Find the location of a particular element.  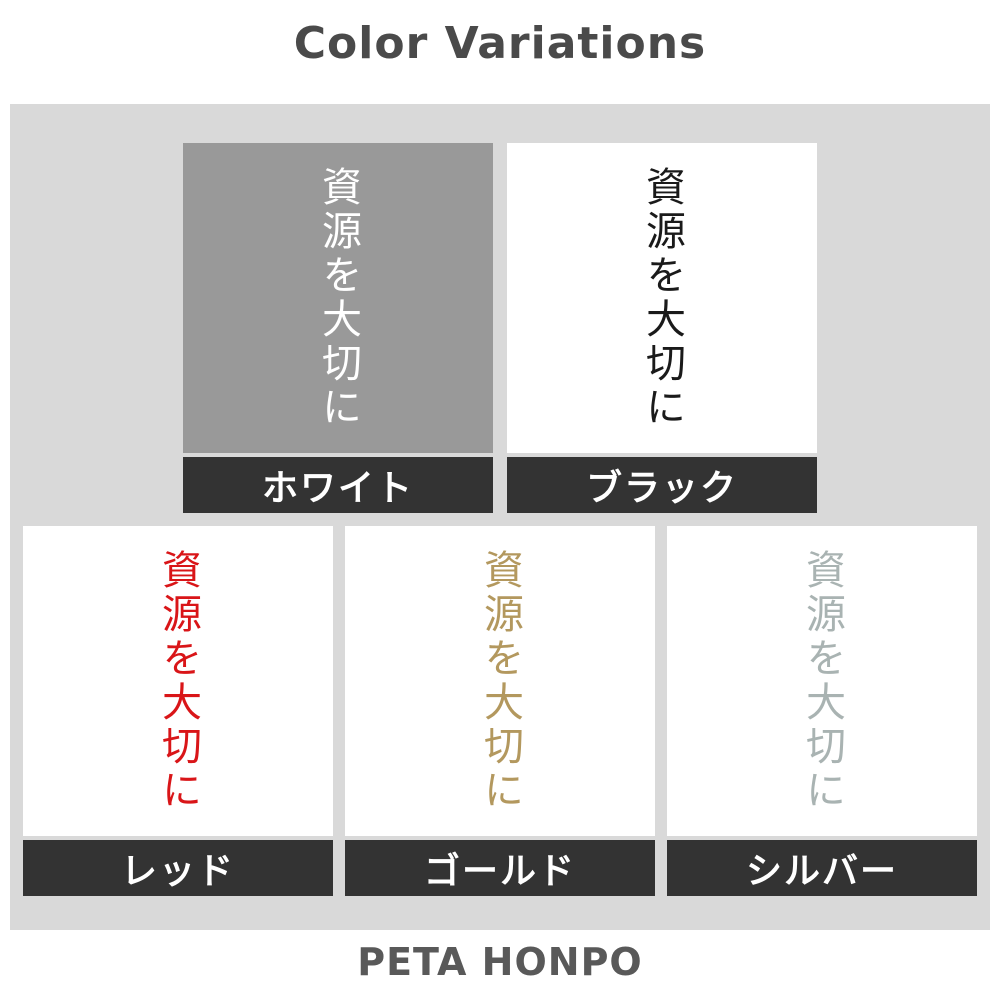

label-bar: レッド is located at coordinates (178, 868).